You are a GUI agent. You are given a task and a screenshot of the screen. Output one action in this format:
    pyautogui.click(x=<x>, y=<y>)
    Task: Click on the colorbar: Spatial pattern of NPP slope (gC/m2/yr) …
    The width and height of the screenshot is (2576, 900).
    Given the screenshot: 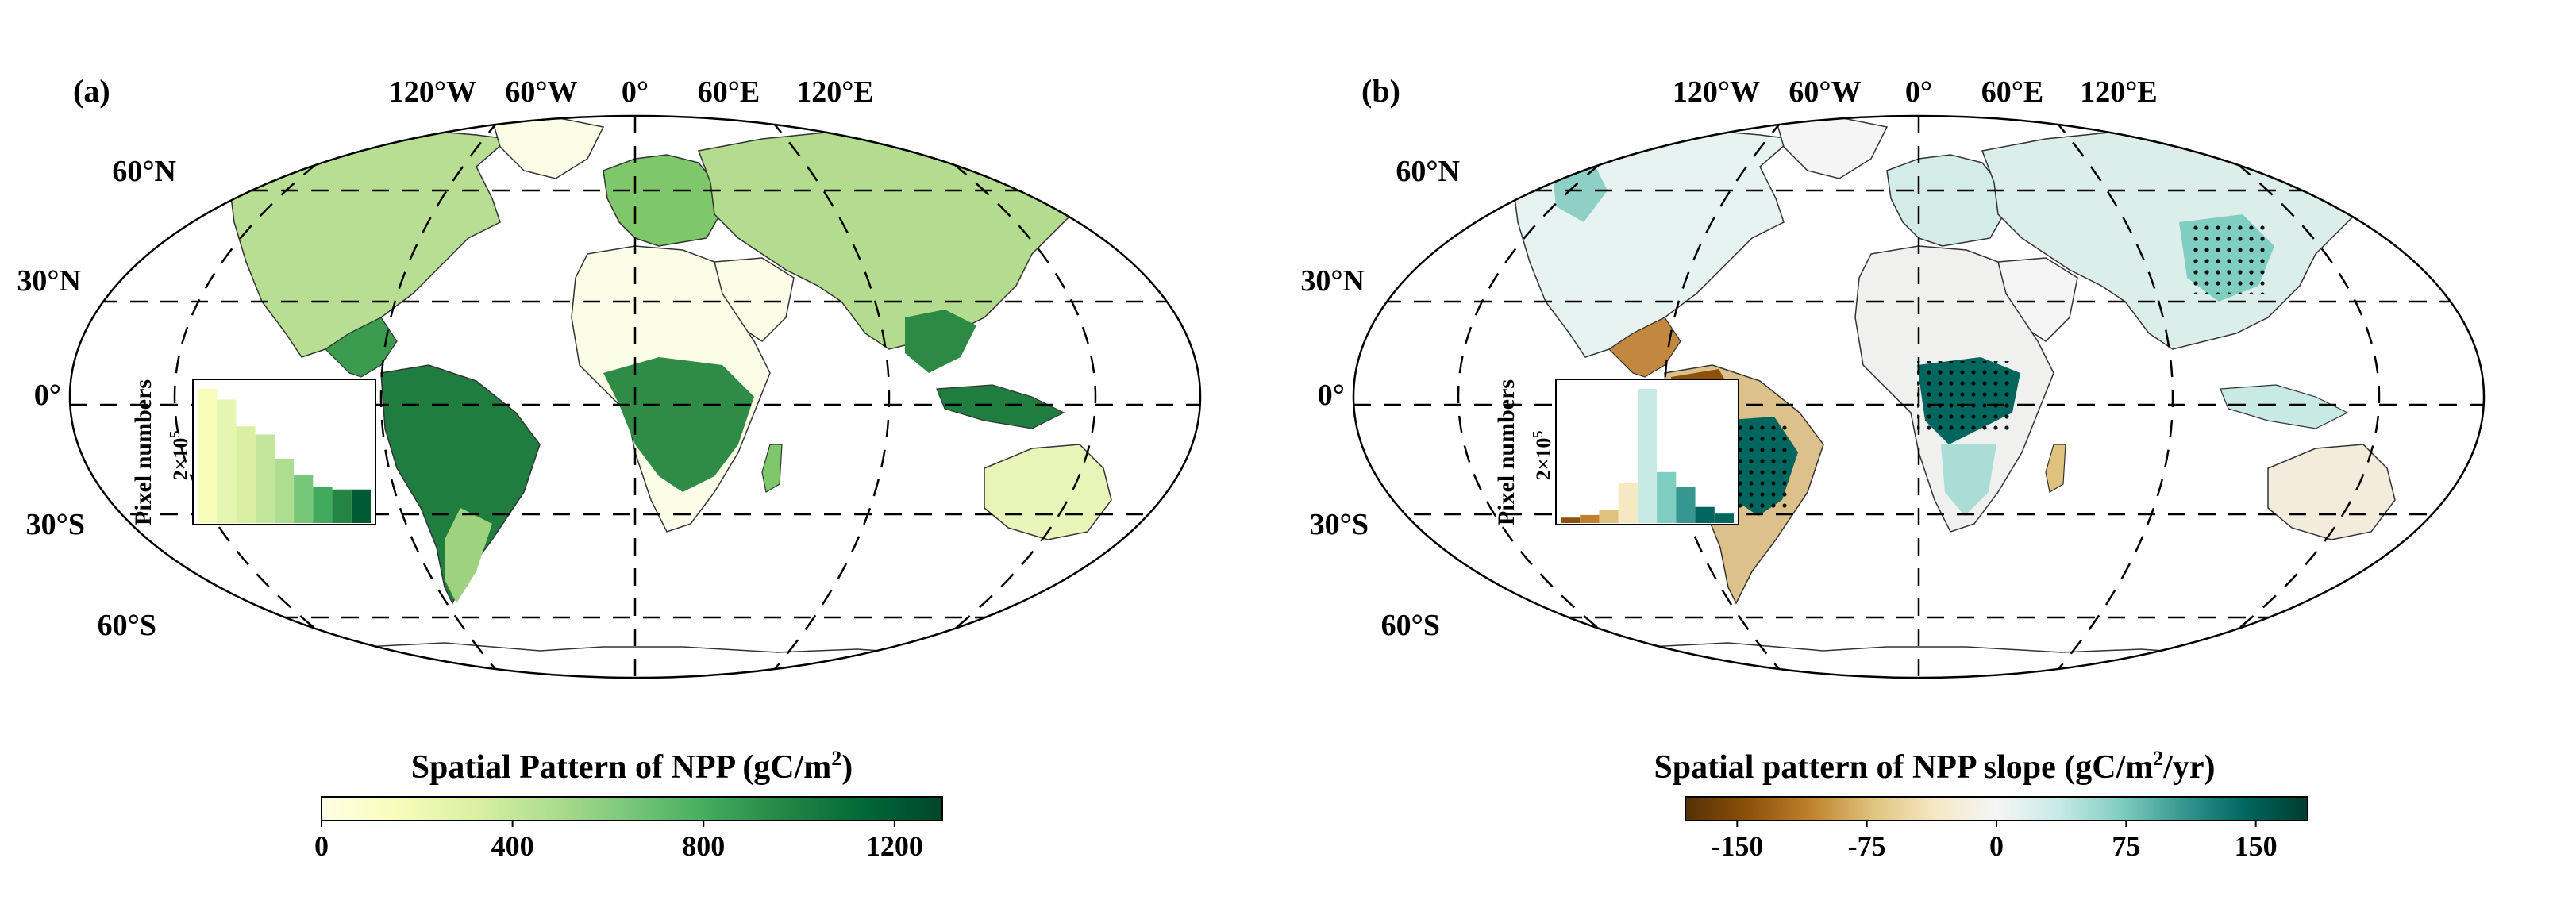 What is the action you would take?
    pyautogui.click(x=1981, y=804)
    